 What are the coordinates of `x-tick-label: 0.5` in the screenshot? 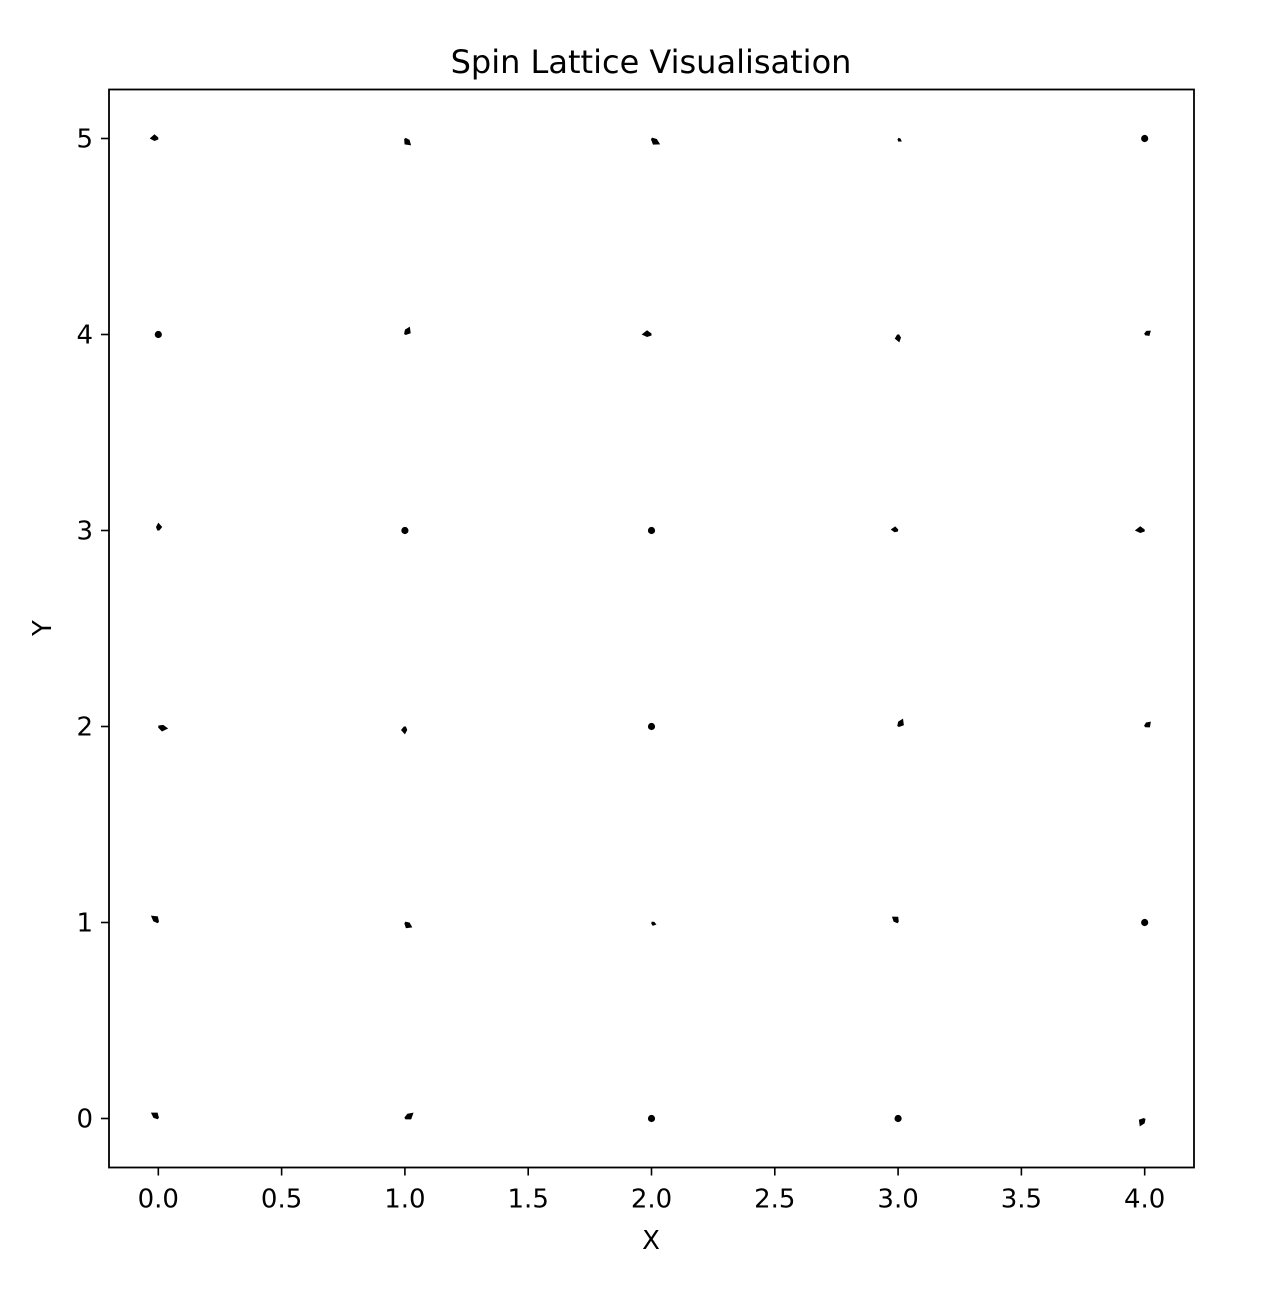 It's located at (281, 1200).